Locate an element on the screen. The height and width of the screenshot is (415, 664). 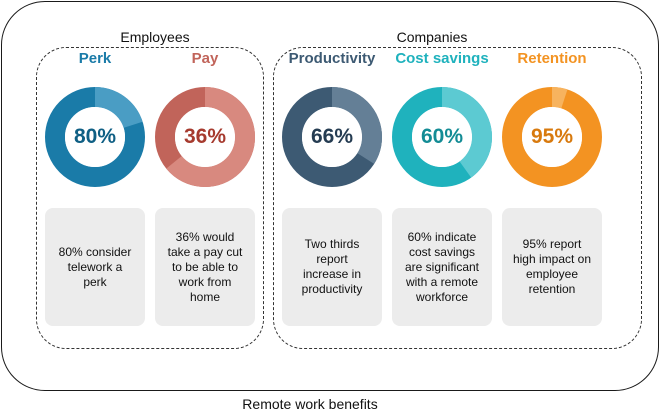
diagram-caption: Remote work benefits is located at coordinates (310, 404).